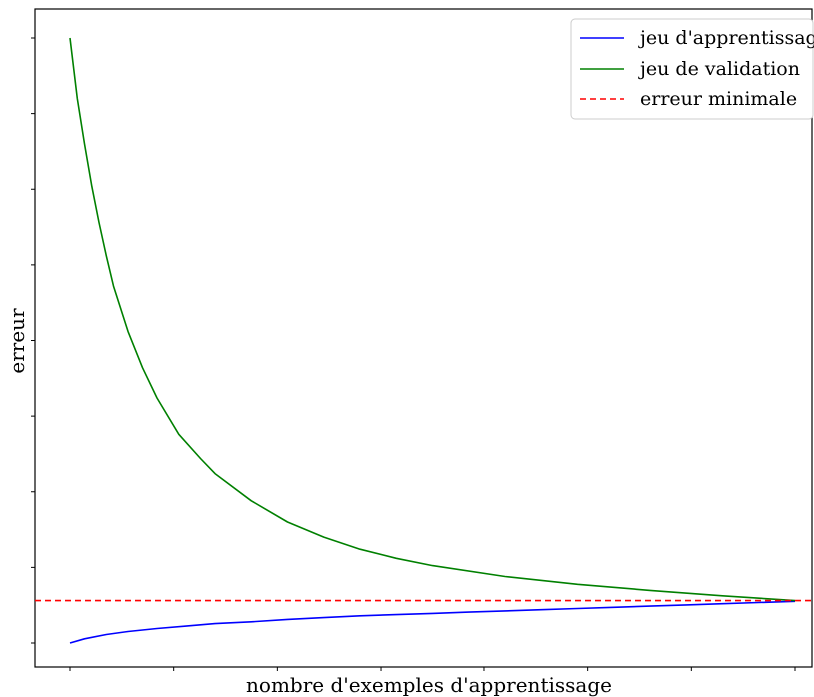 The image size is (814, 697). I want to click on legend-label-validation: jeu de validation, so click(719, 69).